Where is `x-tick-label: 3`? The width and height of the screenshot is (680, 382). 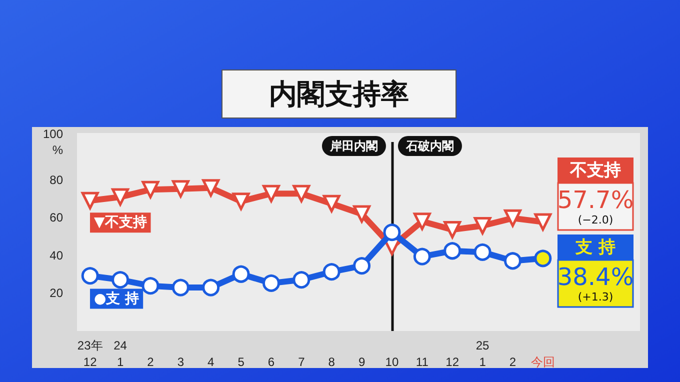
x-tick-label: 3 is located at coordinates (180, 362).